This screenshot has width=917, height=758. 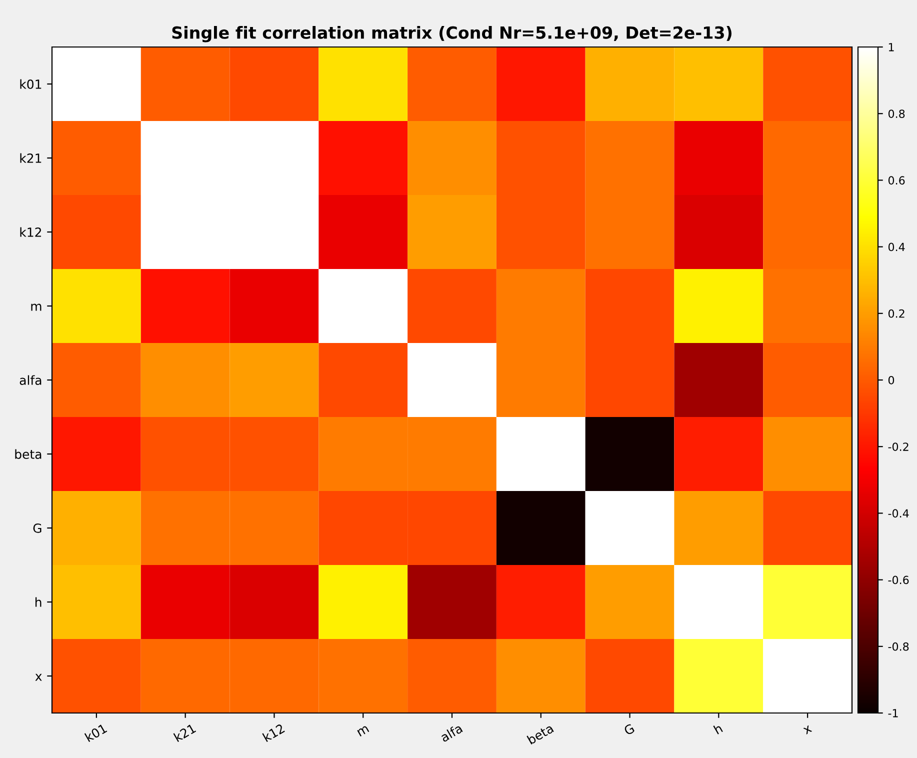 What do you see at coordinates (898, 446) in the screenshot?
I see `color-bar-label: -0.2` at bounding box center [898, 446].